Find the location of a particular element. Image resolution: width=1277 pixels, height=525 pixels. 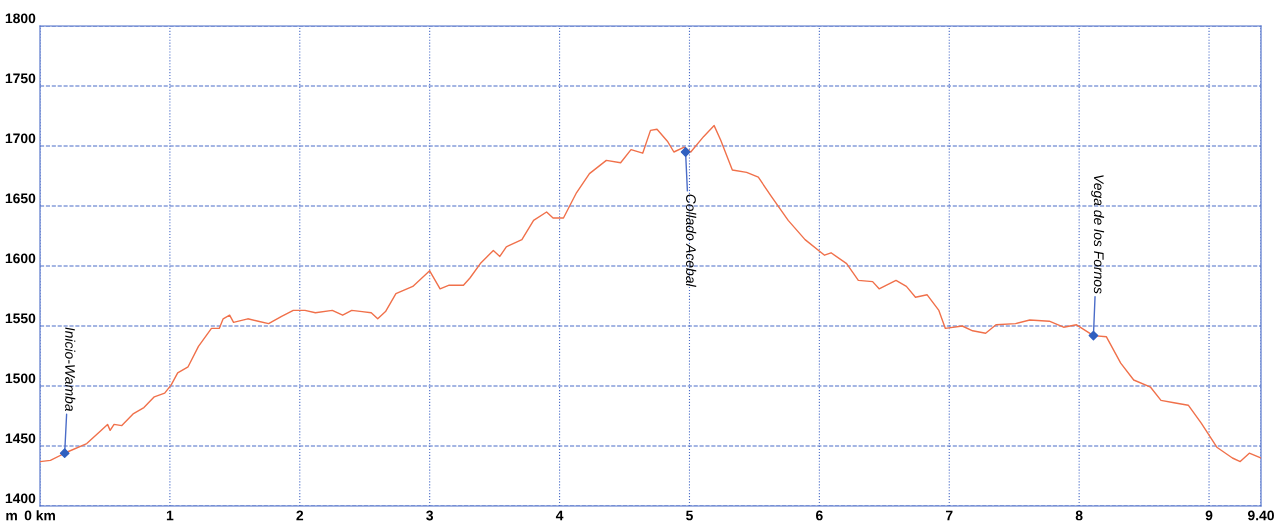

y-tick-label: 1450 is located at coordinates (20, 438).